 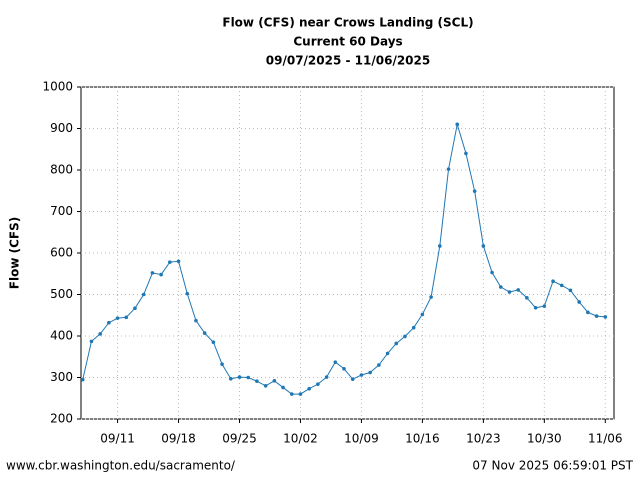 What do you see at coordinates (300, 439) in the screenshot?
I see `x-tick-label: 10/02` at bounding box center [300, 439].